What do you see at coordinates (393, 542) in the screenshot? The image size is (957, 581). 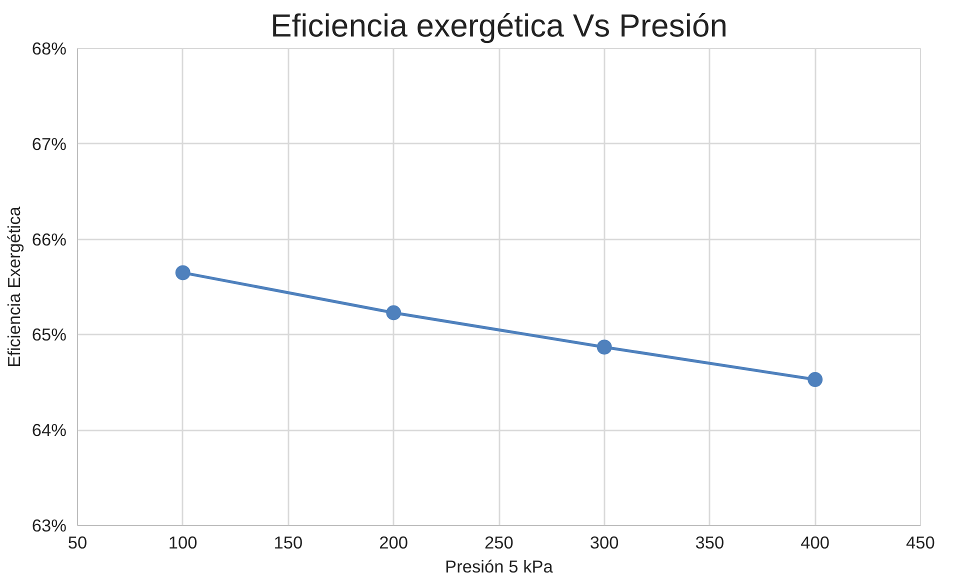 I see `x-tick-label: 200` at bounding box center [393, 542].